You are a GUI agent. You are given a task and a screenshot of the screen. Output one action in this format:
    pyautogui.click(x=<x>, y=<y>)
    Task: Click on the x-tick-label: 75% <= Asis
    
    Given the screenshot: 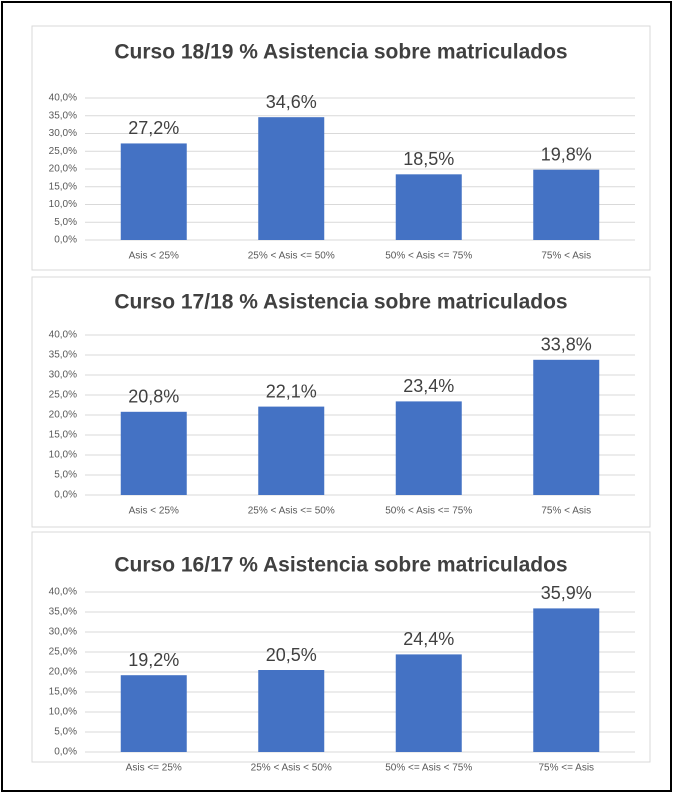 What is the action you would take?
    pyautogui.click(x=566, y=768)
    